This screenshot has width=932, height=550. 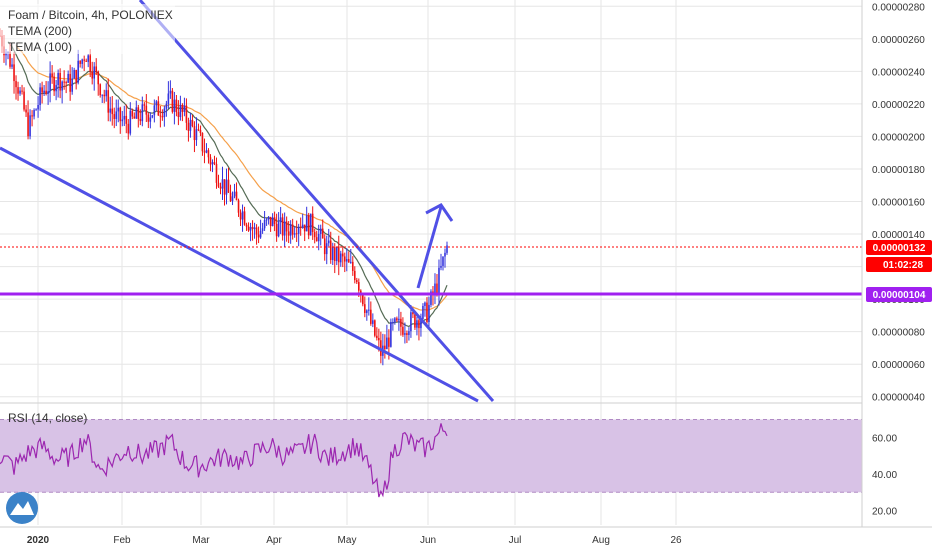 I want to click on time-tick-label: Aug, so click(x=601, y=540).